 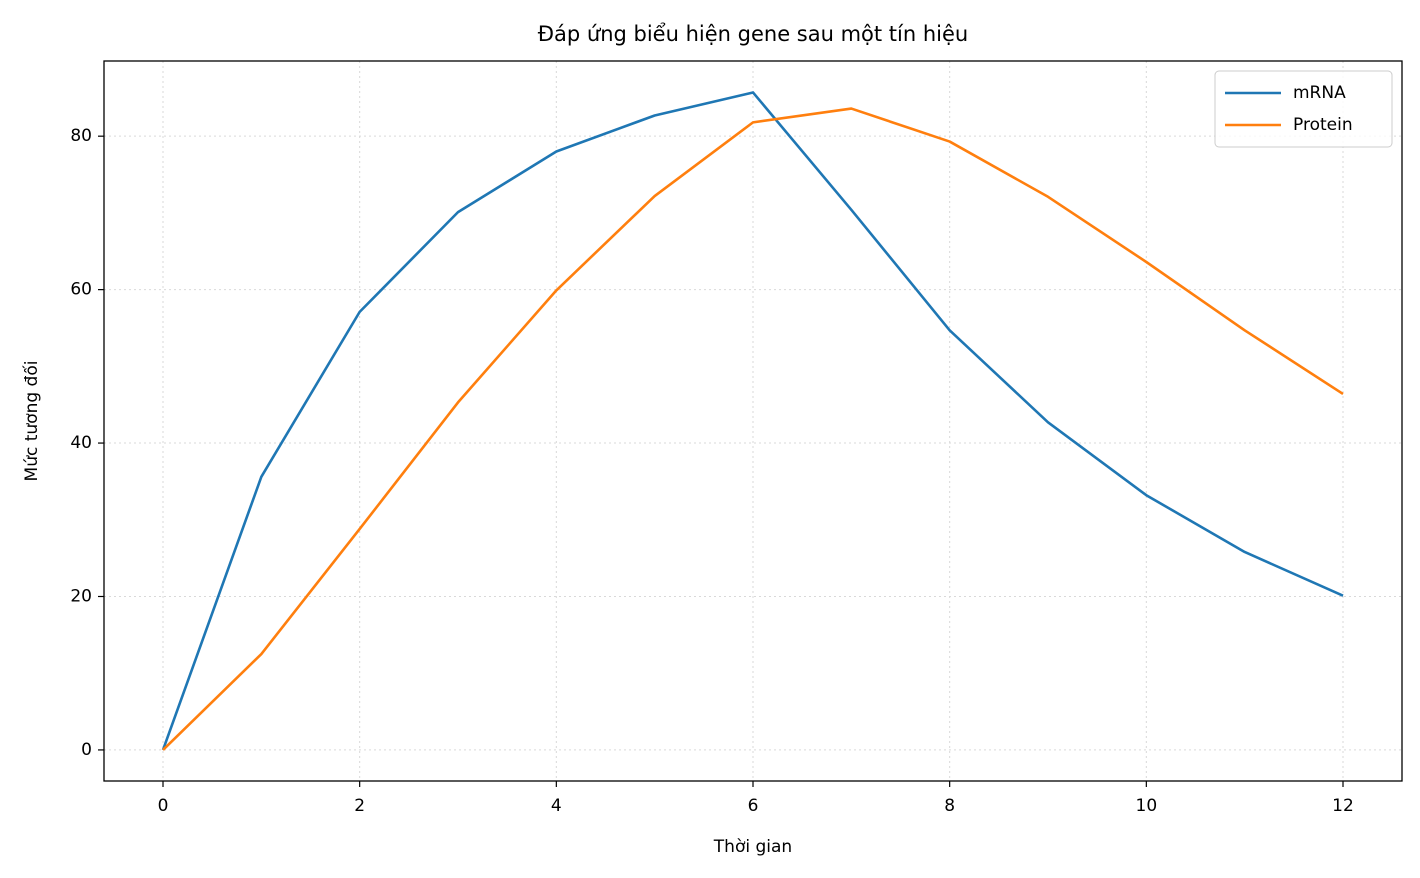 I want to click on y-tick-label: 20, so click(x=81, y=596).